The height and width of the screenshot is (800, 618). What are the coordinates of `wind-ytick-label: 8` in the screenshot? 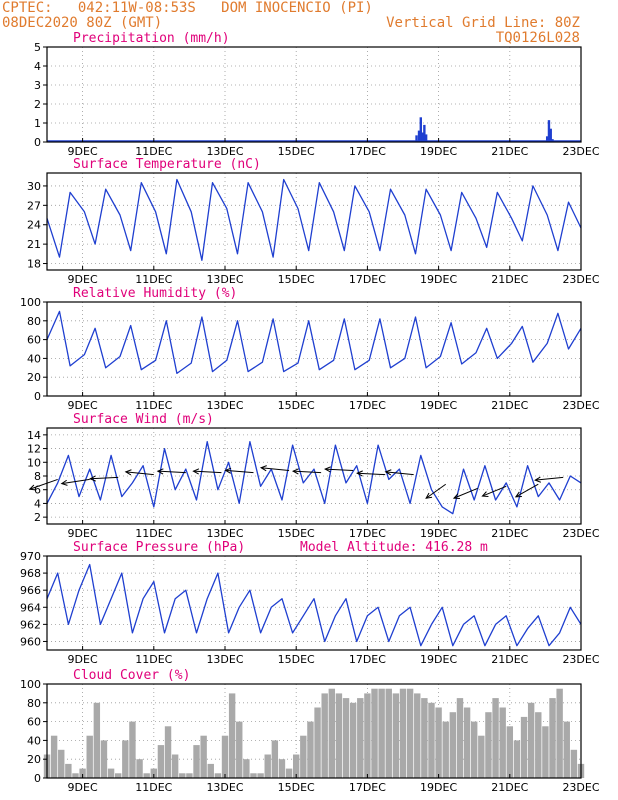 It's located at (37, 476).